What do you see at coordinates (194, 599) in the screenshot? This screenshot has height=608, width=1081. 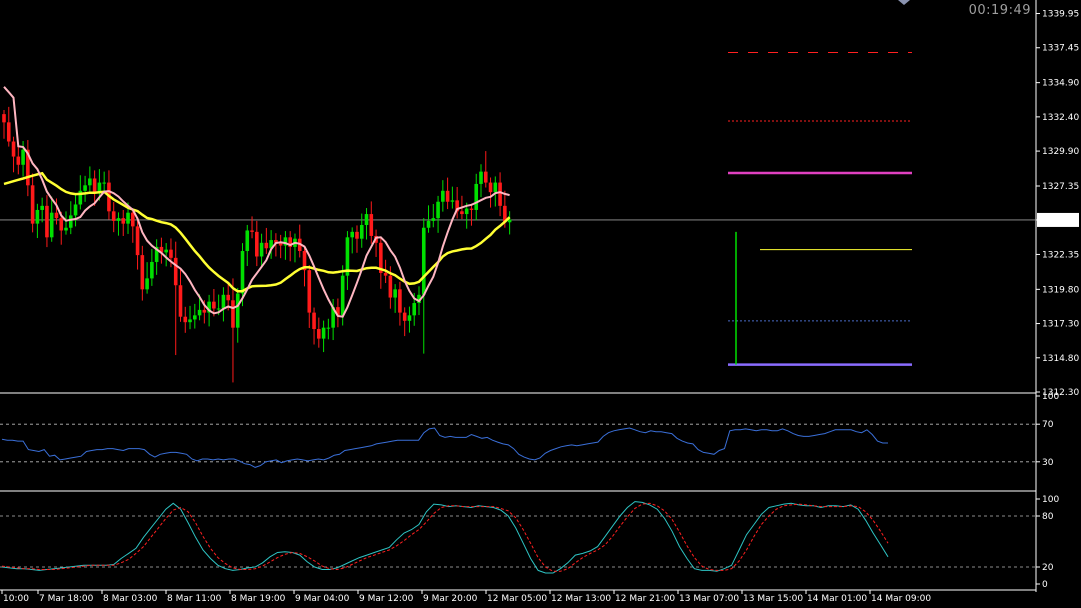 I see `time-tick-label: 8 Mar 11:00` at bounding box center [194, 599].